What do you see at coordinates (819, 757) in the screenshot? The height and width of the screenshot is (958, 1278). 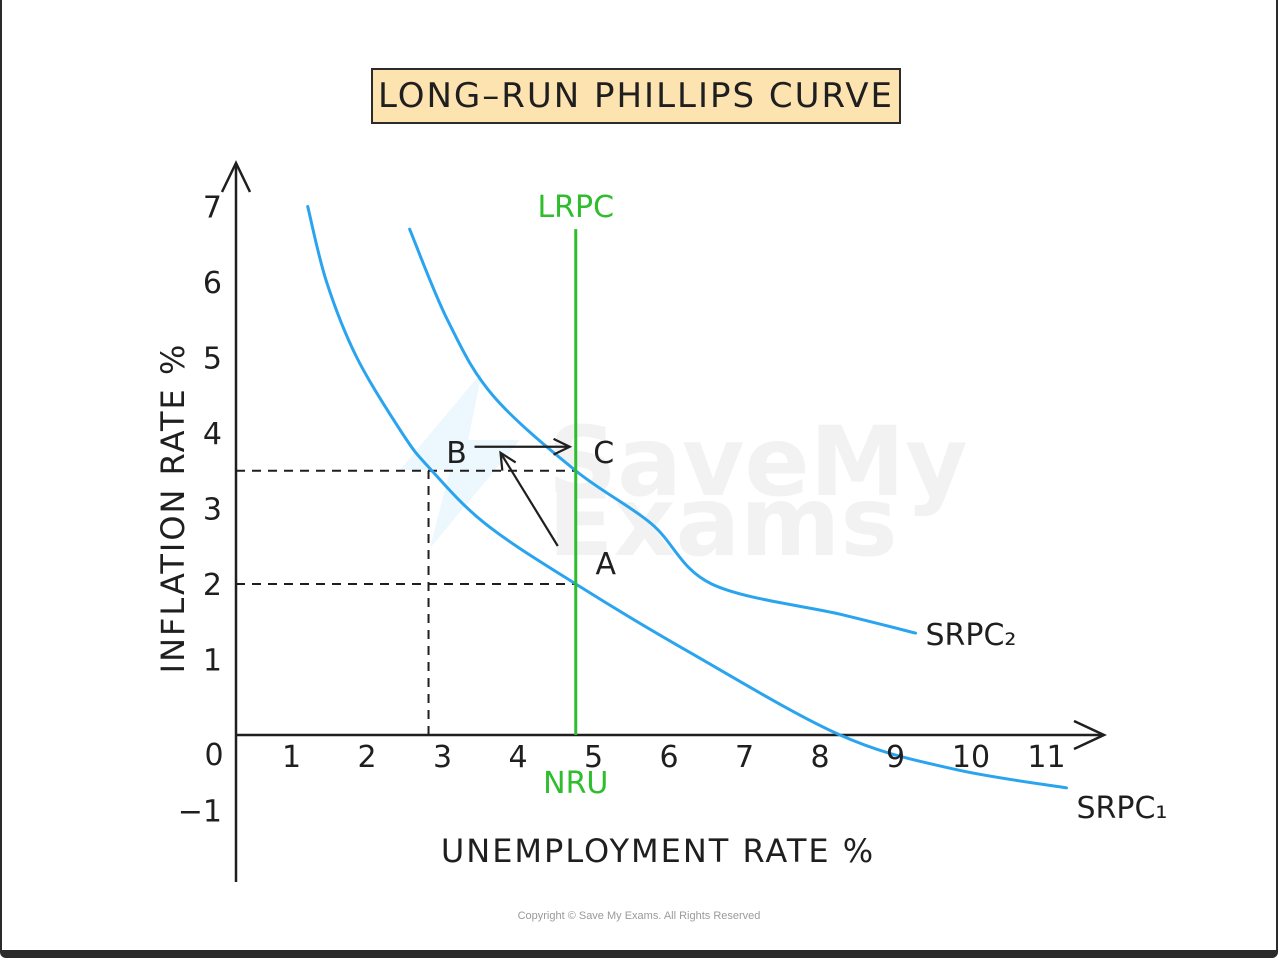 I see `x-tick-label: 8` at bounding box center [819, 757].